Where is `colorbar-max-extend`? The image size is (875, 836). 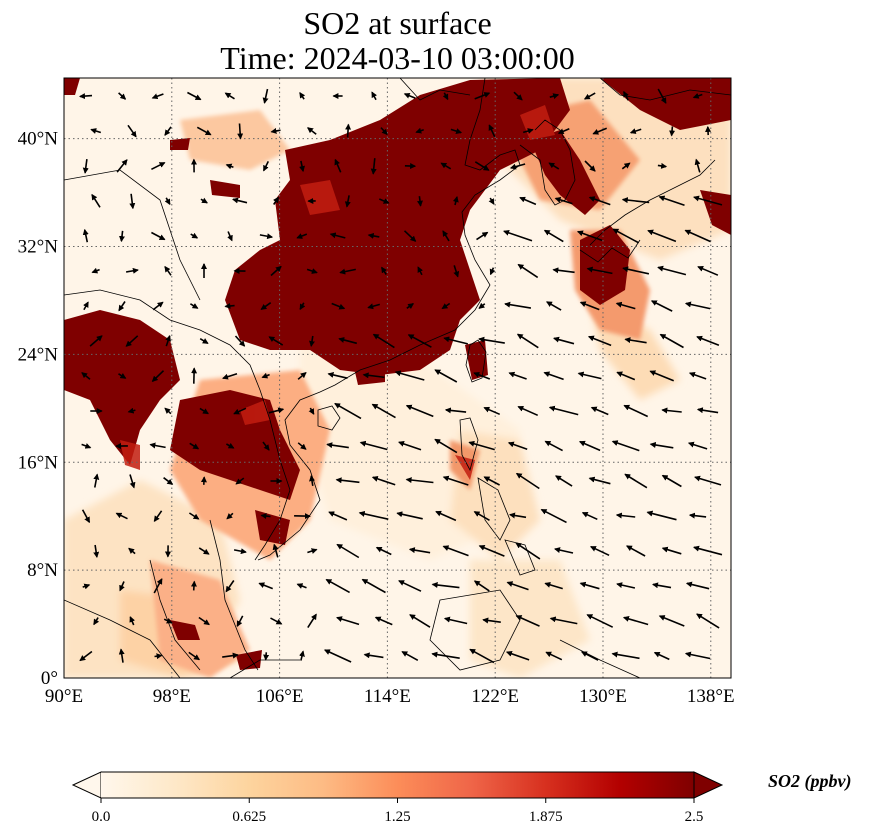 colorbar-max-extend is located at coordinates (708, 785).